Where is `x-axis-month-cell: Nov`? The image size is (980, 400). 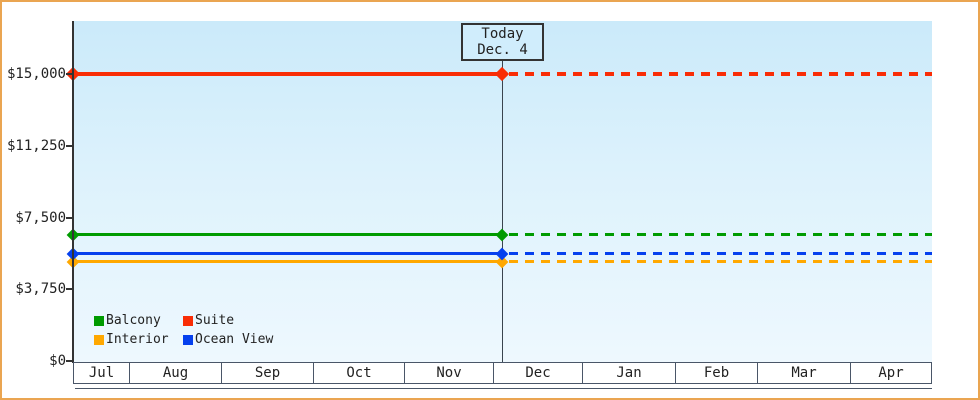 x-axis-month-cell: Nov is located at coordinates (449, 373).